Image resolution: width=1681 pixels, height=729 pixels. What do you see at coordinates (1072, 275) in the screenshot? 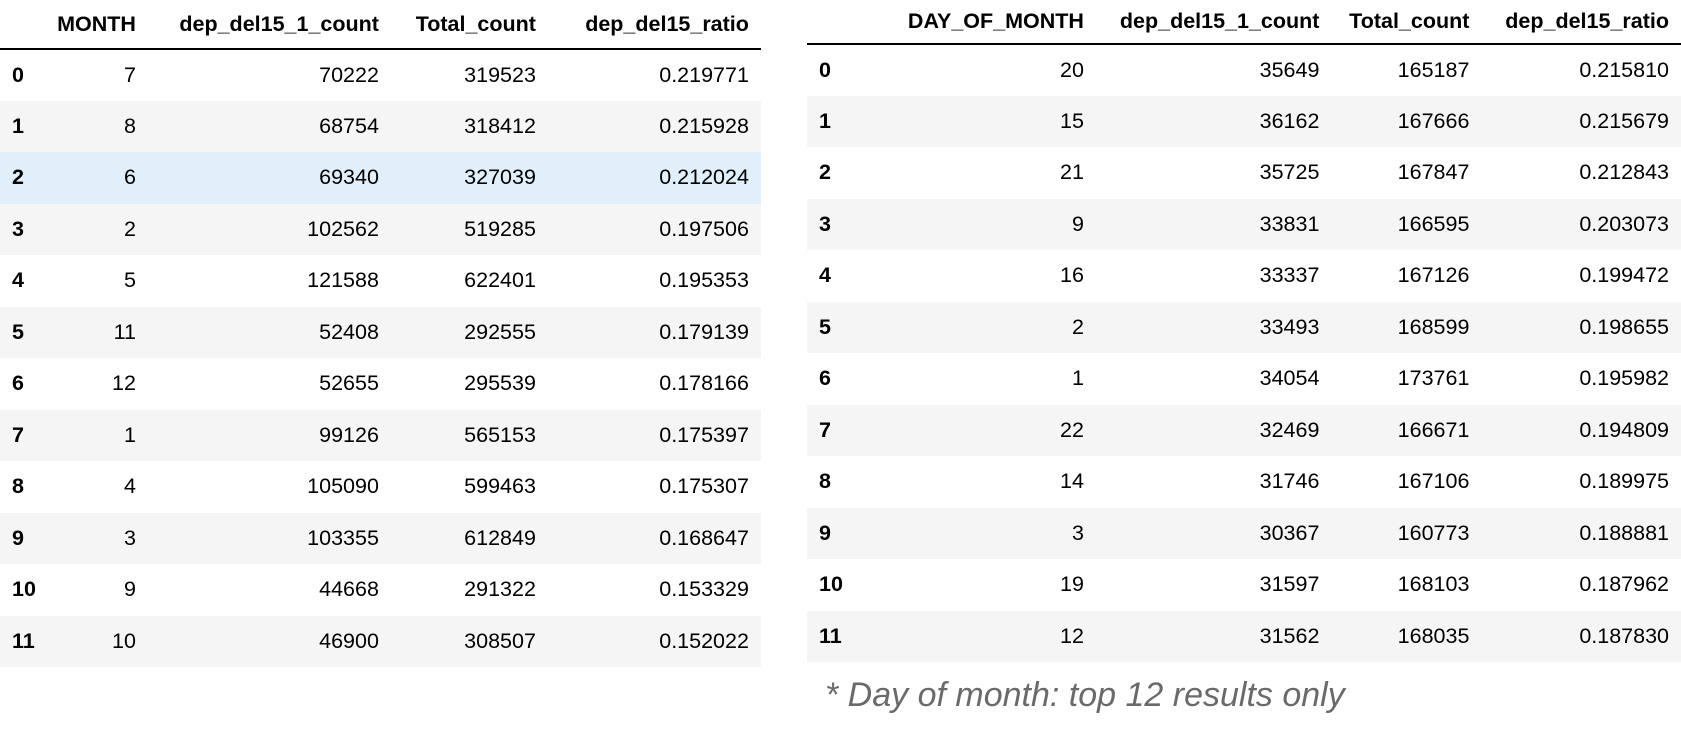
I see `day-of-month-value: 16` at bounding box center [1072, 275].